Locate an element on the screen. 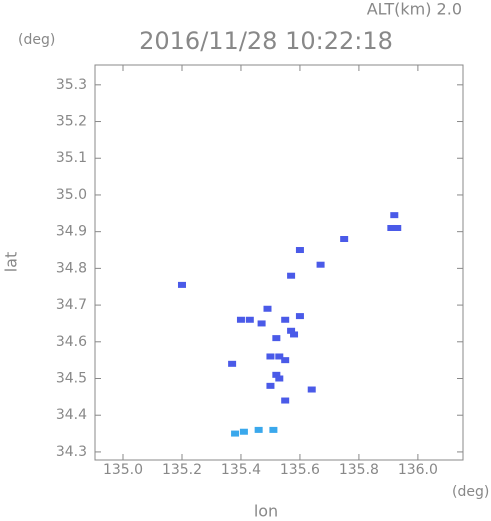 The width and height of the screenshot is (491, 521). y-tick-label: 35.0 is located at coordinates (71, 195).